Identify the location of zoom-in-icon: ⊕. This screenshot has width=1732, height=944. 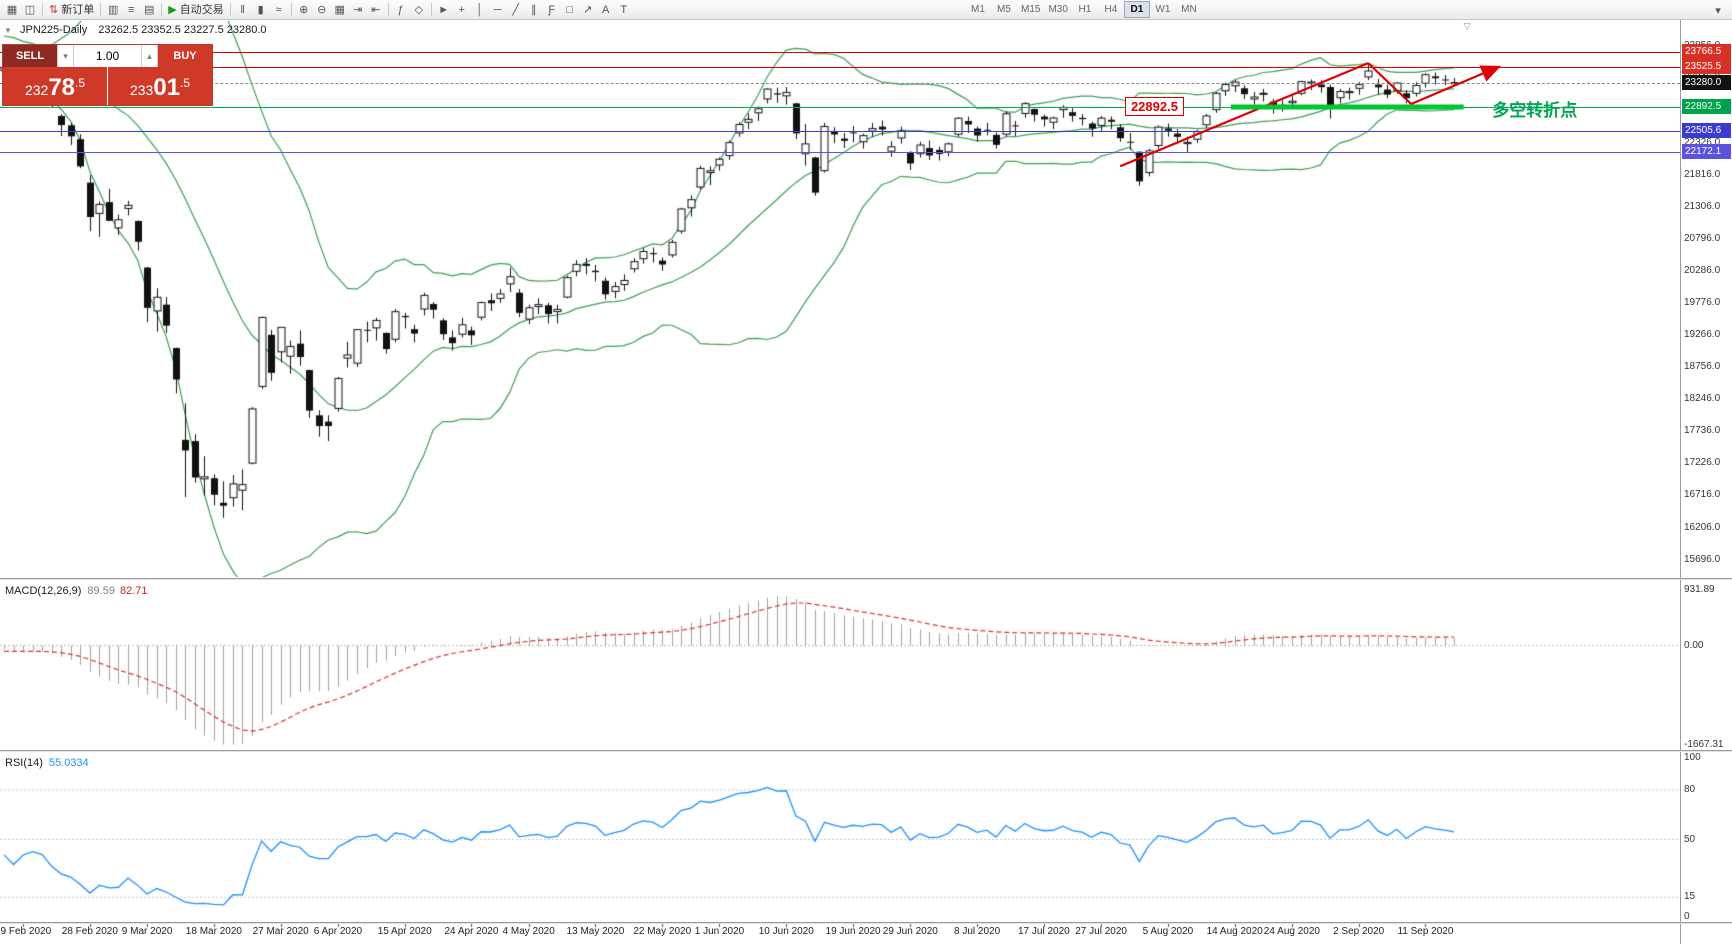
(304, 9).